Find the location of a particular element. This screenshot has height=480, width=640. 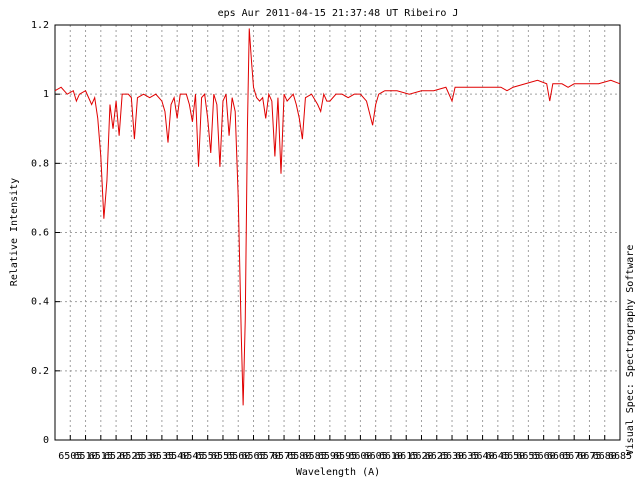

y-tick-label: 1.2 is located at coordinates (40, 25).